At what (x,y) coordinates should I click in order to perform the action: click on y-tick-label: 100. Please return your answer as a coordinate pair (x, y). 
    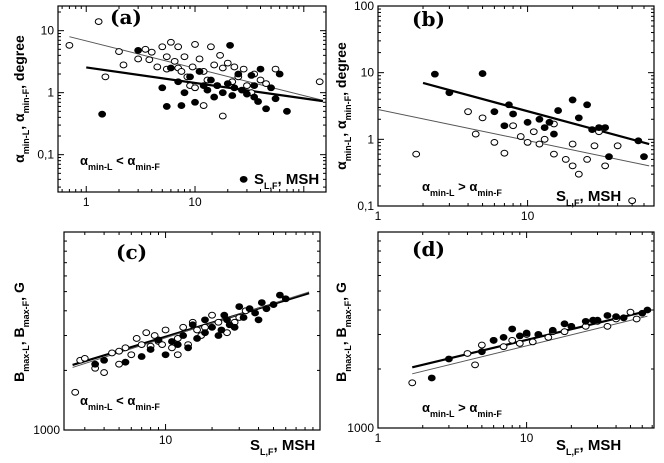
    Looking at the image, I should click on (364, 6).